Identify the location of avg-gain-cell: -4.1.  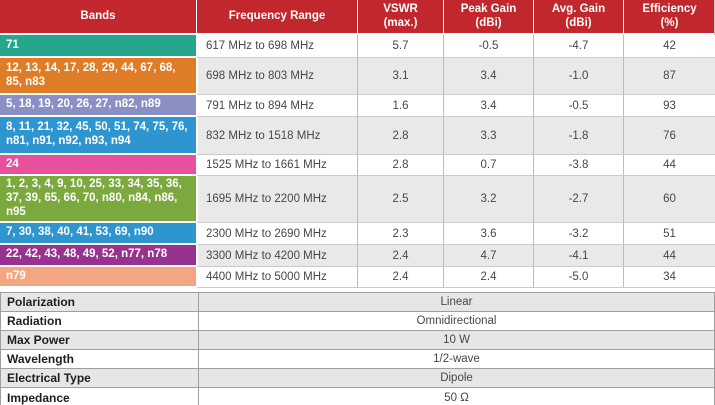
(578, 256).